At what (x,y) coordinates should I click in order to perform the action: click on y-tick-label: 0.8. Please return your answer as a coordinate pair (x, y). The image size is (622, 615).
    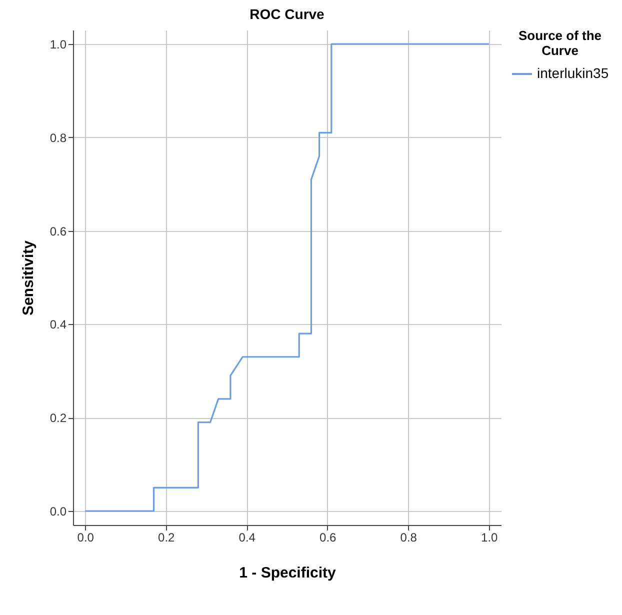
    Looking at the image, I should click on (58, 137).